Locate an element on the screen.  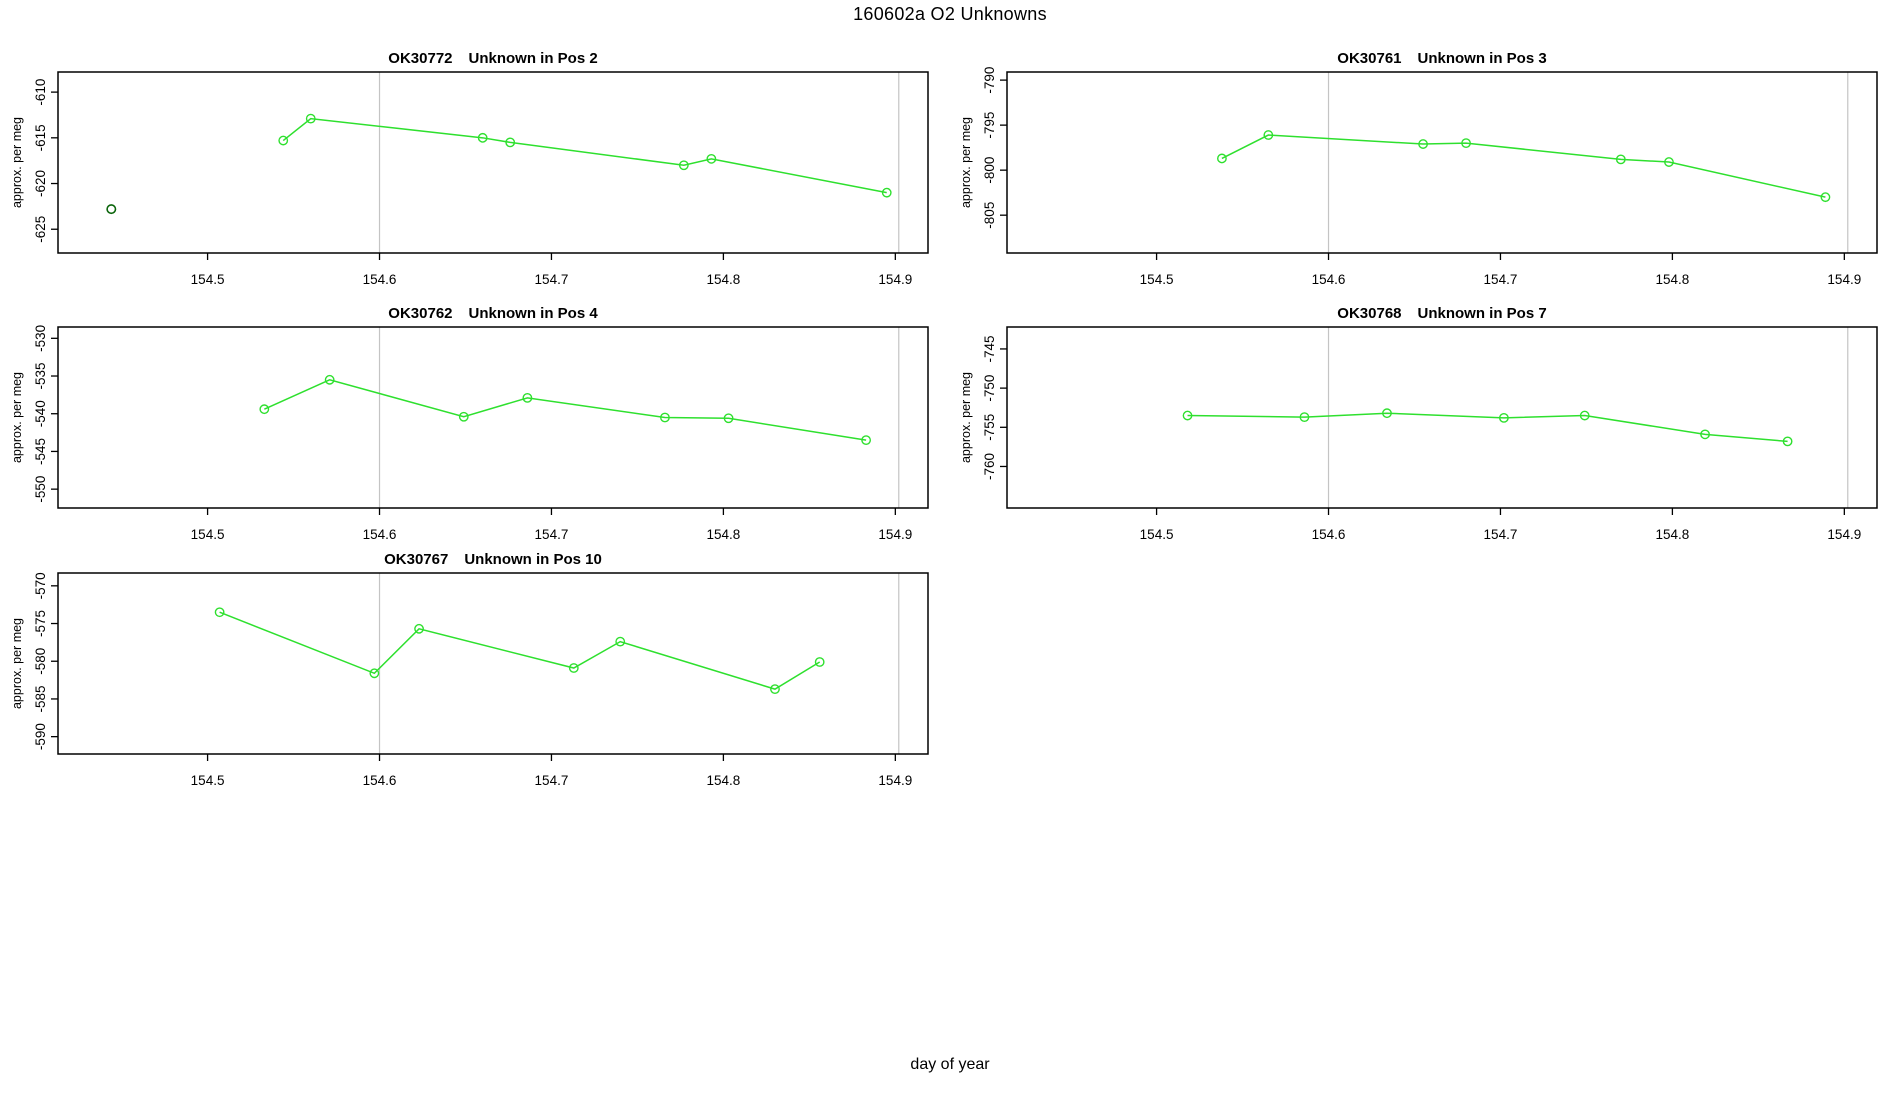
y-tick-label: -610 is located at coordinates (40, 92).